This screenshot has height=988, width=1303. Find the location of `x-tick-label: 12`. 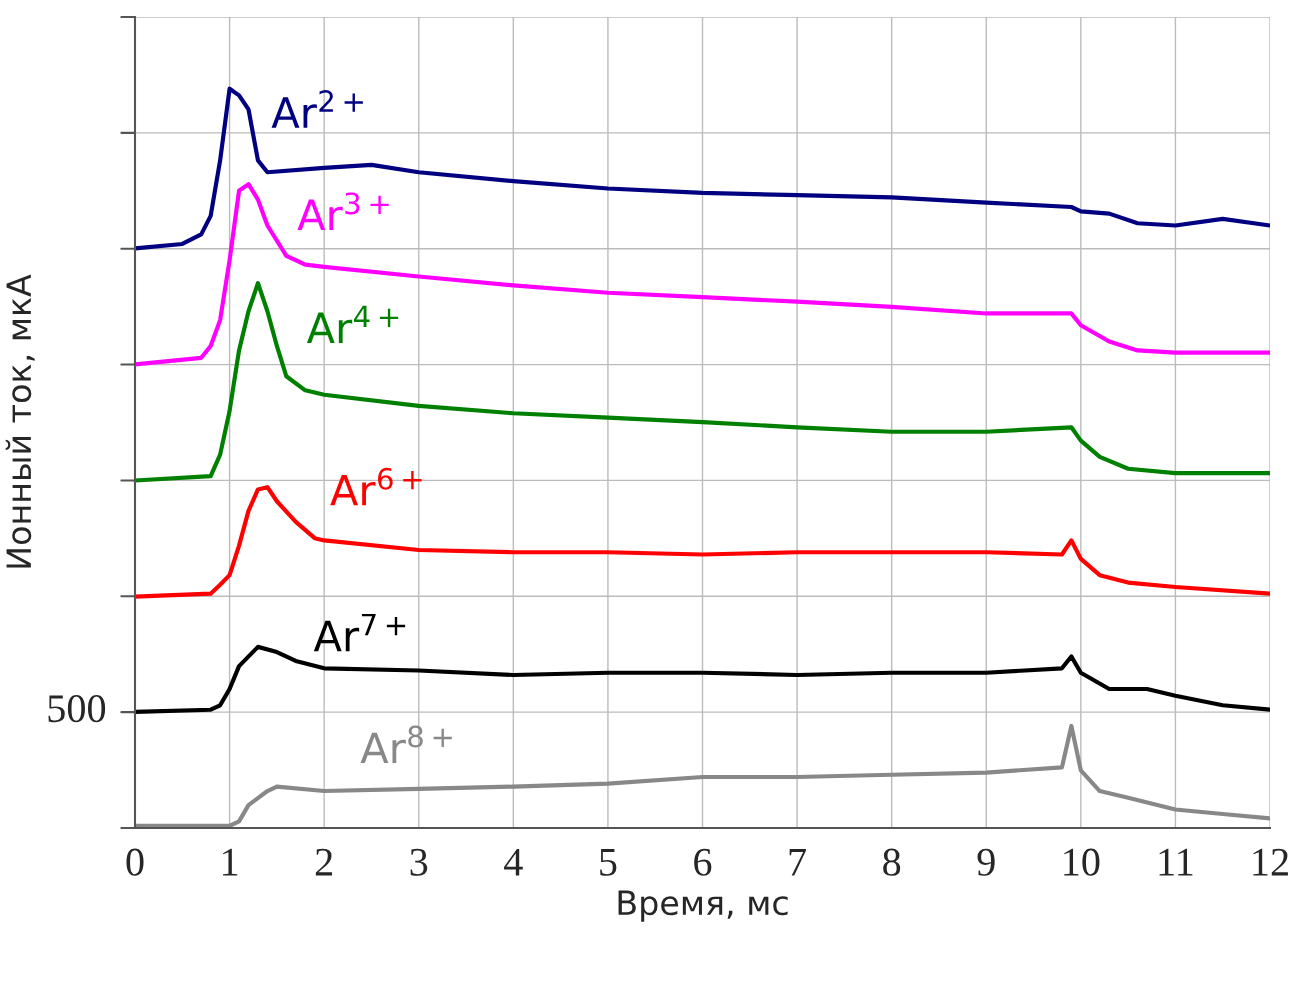

x-tick-label: 12 is located at coordinates (1270, 862).